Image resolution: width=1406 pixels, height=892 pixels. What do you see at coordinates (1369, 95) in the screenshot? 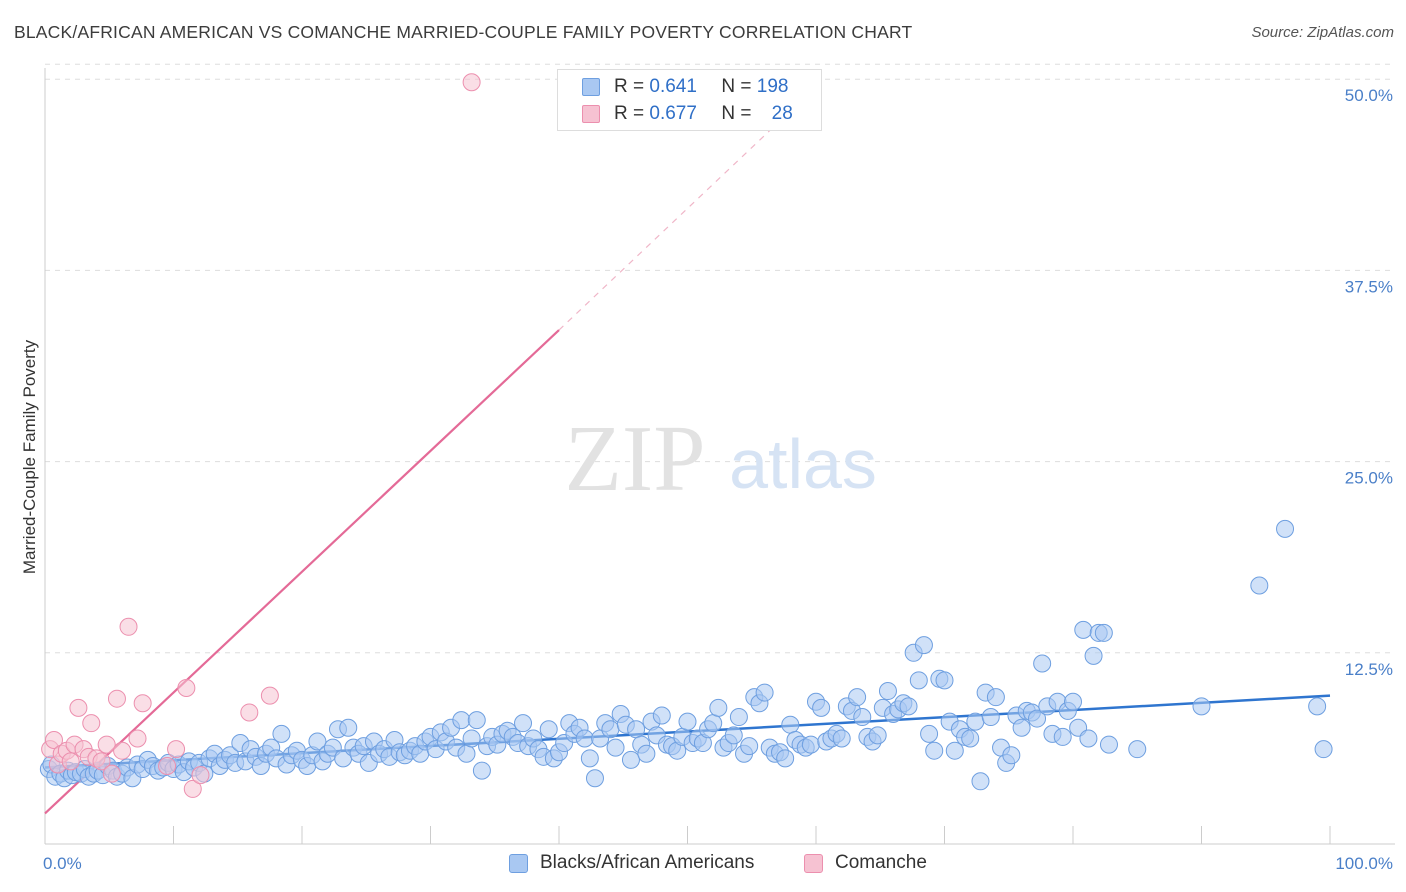
I see `y-tick-label: 50.0%` at bounding box center [1369, 95].